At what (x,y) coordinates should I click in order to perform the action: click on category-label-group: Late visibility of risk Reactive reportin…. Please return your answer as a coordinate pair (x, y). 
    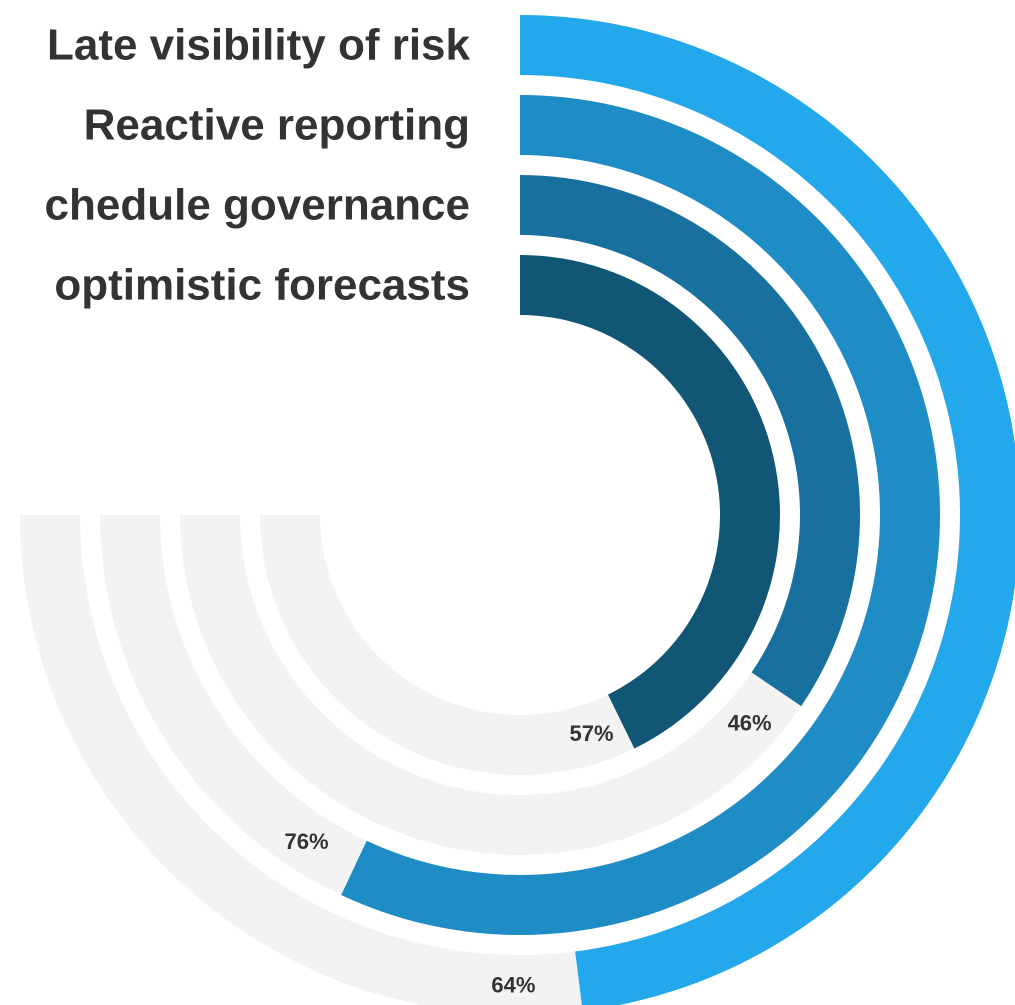
    Looking at the image, I should click on (258, 165).